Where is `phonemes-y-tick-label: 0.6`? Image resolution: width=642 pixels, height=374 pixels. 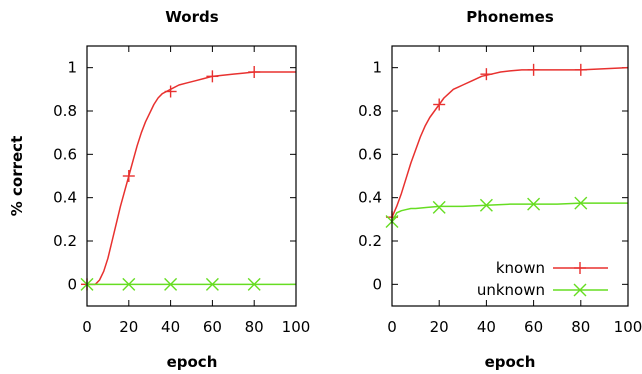 phonemes-y-tick-label: 0.6 is located at coordinates (370, 154).